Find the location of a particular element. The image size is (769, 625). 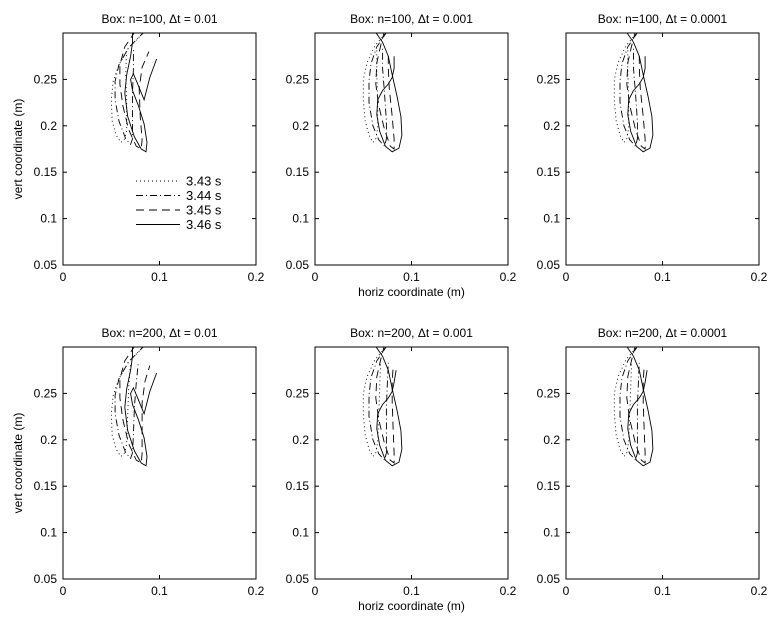

panel-title: Box: n=100, Δt = 0.001 is located at coordinates (411, 19).